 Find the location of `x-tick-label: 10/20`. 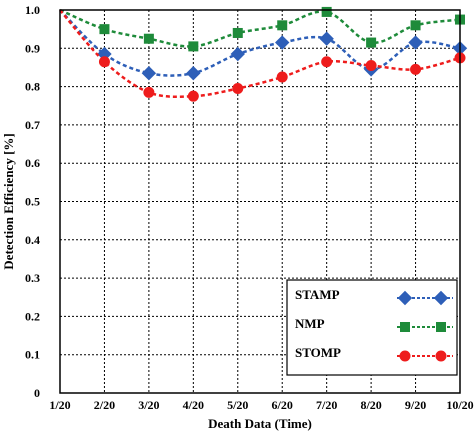

x-tick-label: 10/20 is located at coordinates (459, 405).